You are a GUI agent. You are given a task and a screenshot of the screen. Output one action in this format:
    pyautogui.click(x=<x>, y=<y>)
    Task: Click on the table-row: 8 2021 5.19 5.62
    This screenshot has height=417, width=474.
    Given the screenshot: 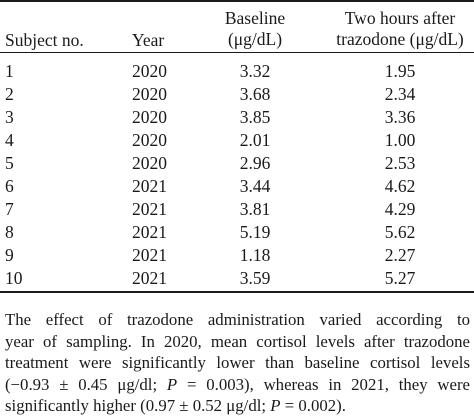 What is the action you would take?
    pyautogui.click(x=237, y=233)
    